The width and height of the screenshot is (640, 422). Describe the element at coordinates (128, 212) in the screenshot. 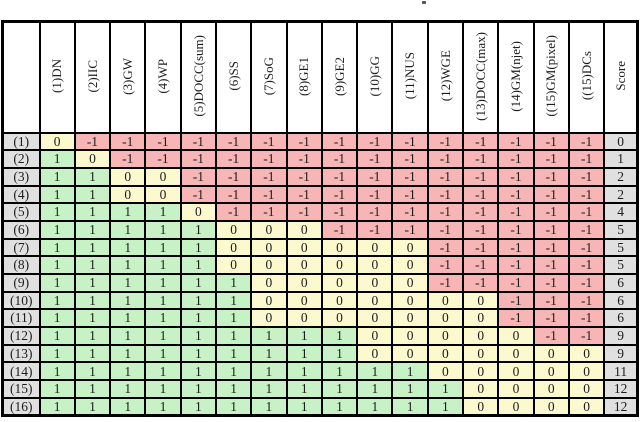

I see `cell-r5-c3: 1` at that location.